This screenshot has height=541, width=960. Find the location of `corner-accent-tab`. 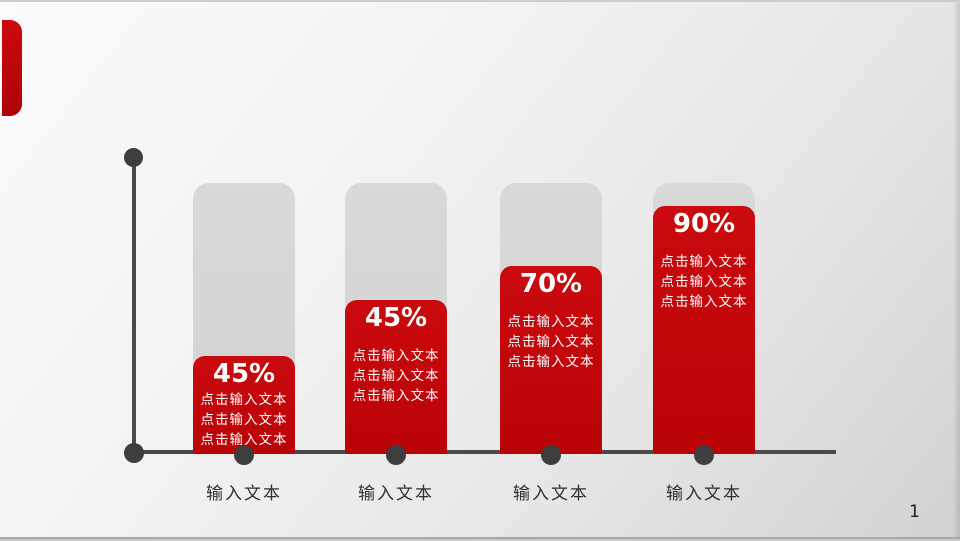

corner-accent-tab is located at coordinates (12, 68).